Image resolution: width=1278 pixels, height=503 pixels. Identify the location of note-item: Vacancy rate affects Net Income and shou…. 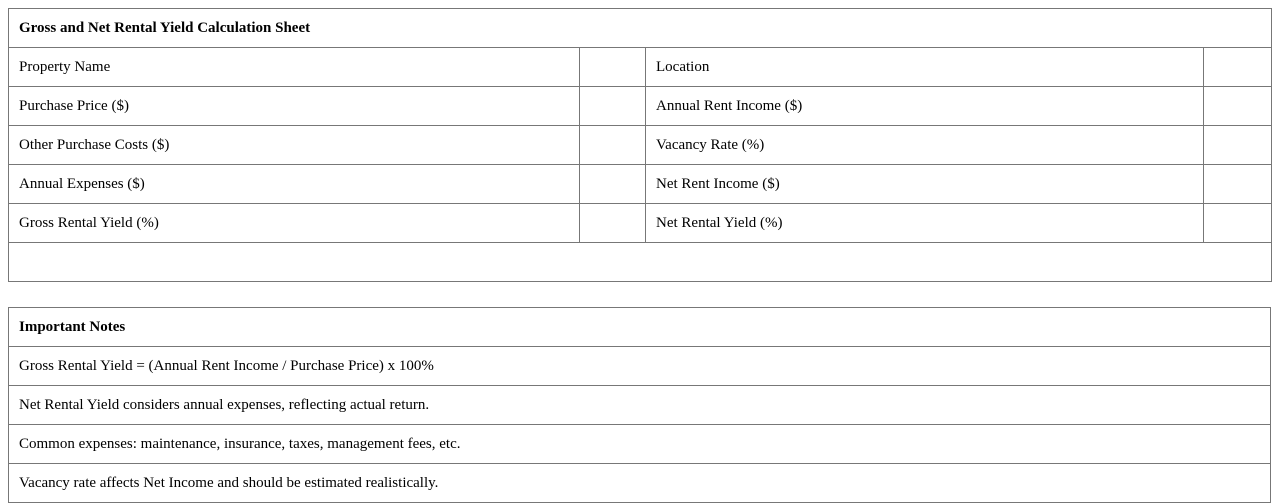
(639, 483).